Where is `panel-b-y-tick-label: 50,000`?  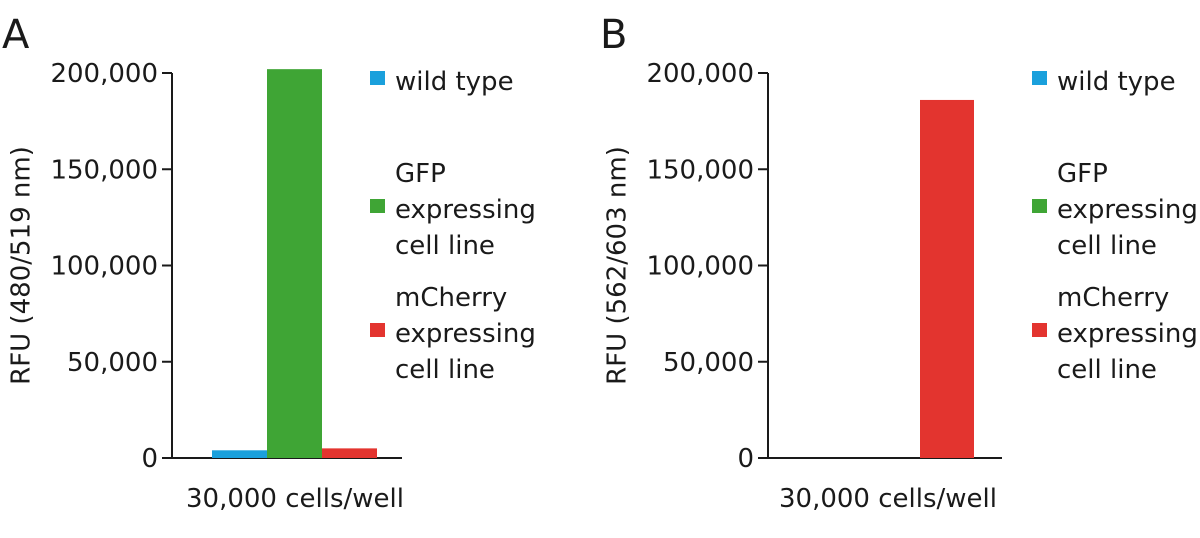
panel-b-y-tick-label: 50,000 is located at coordinates (708, 363).